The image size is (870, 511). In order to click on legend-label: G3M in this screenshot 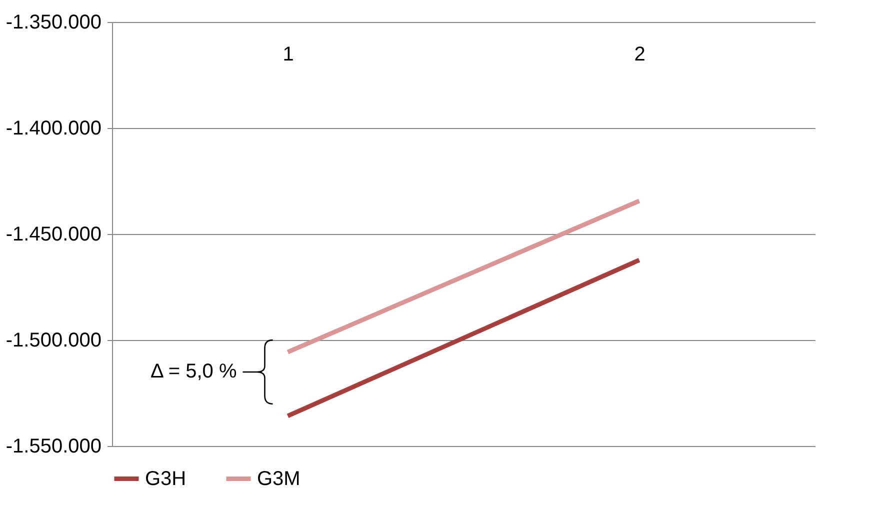, I will do `click(278, 479)`.